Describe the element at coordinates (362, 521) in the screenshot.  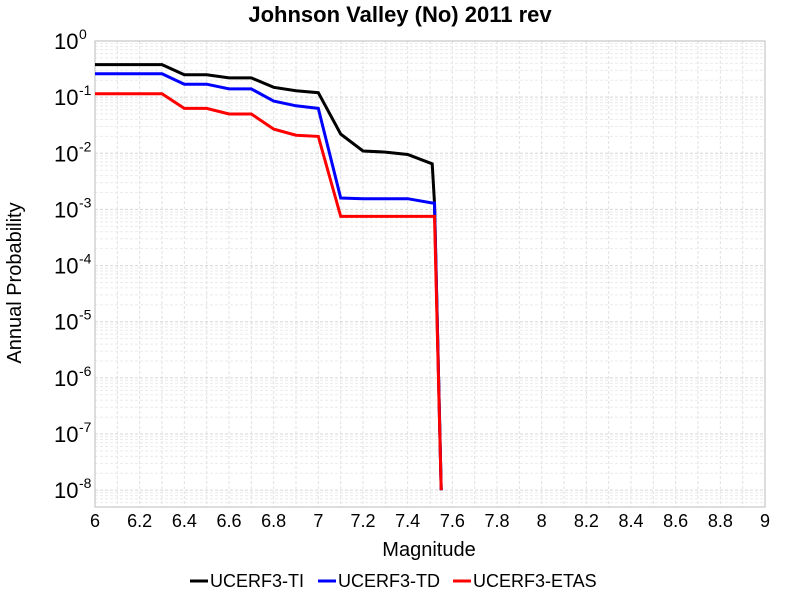
I see `x-tick-label: 7.2` at that location.